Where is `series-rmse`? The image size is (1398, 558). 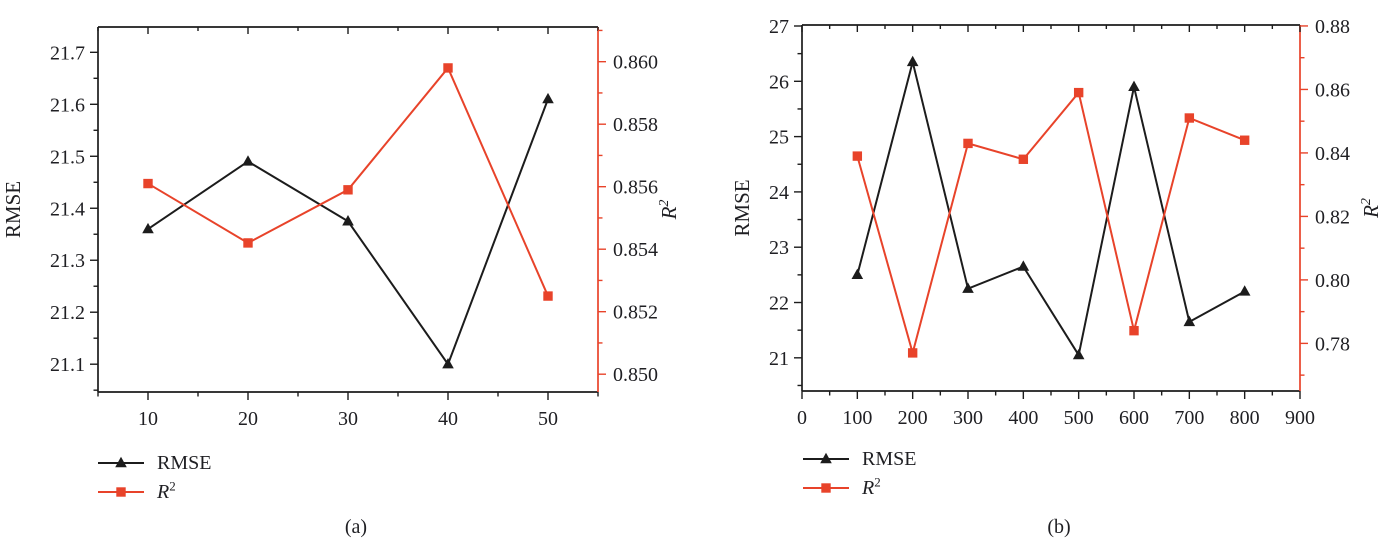 series-rmse is located at coordinates (348, 230).